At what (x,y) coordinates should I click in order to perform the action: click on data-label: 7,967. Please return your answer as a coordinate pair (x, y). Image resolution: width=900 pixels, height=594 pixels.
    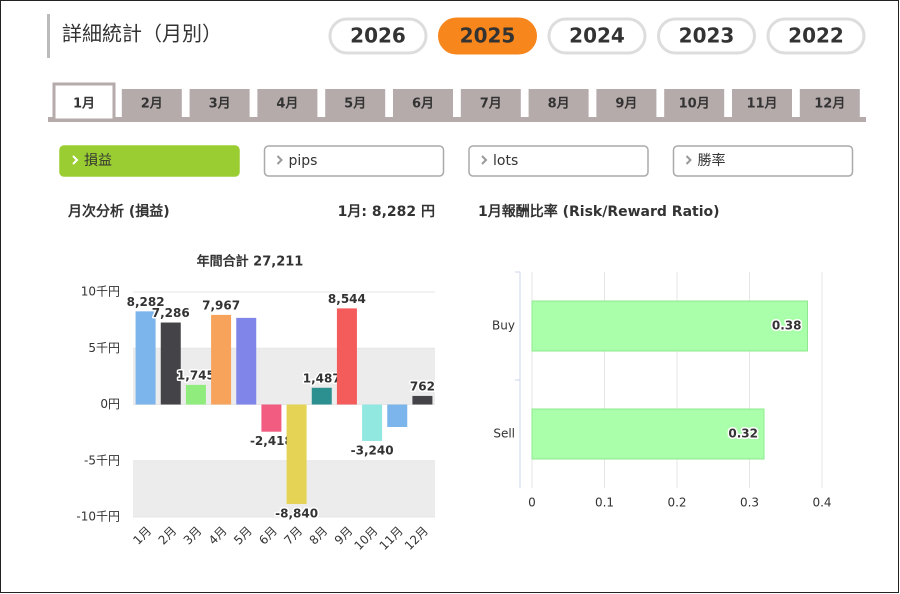
    Looking at the image, I should click on (221, 305).